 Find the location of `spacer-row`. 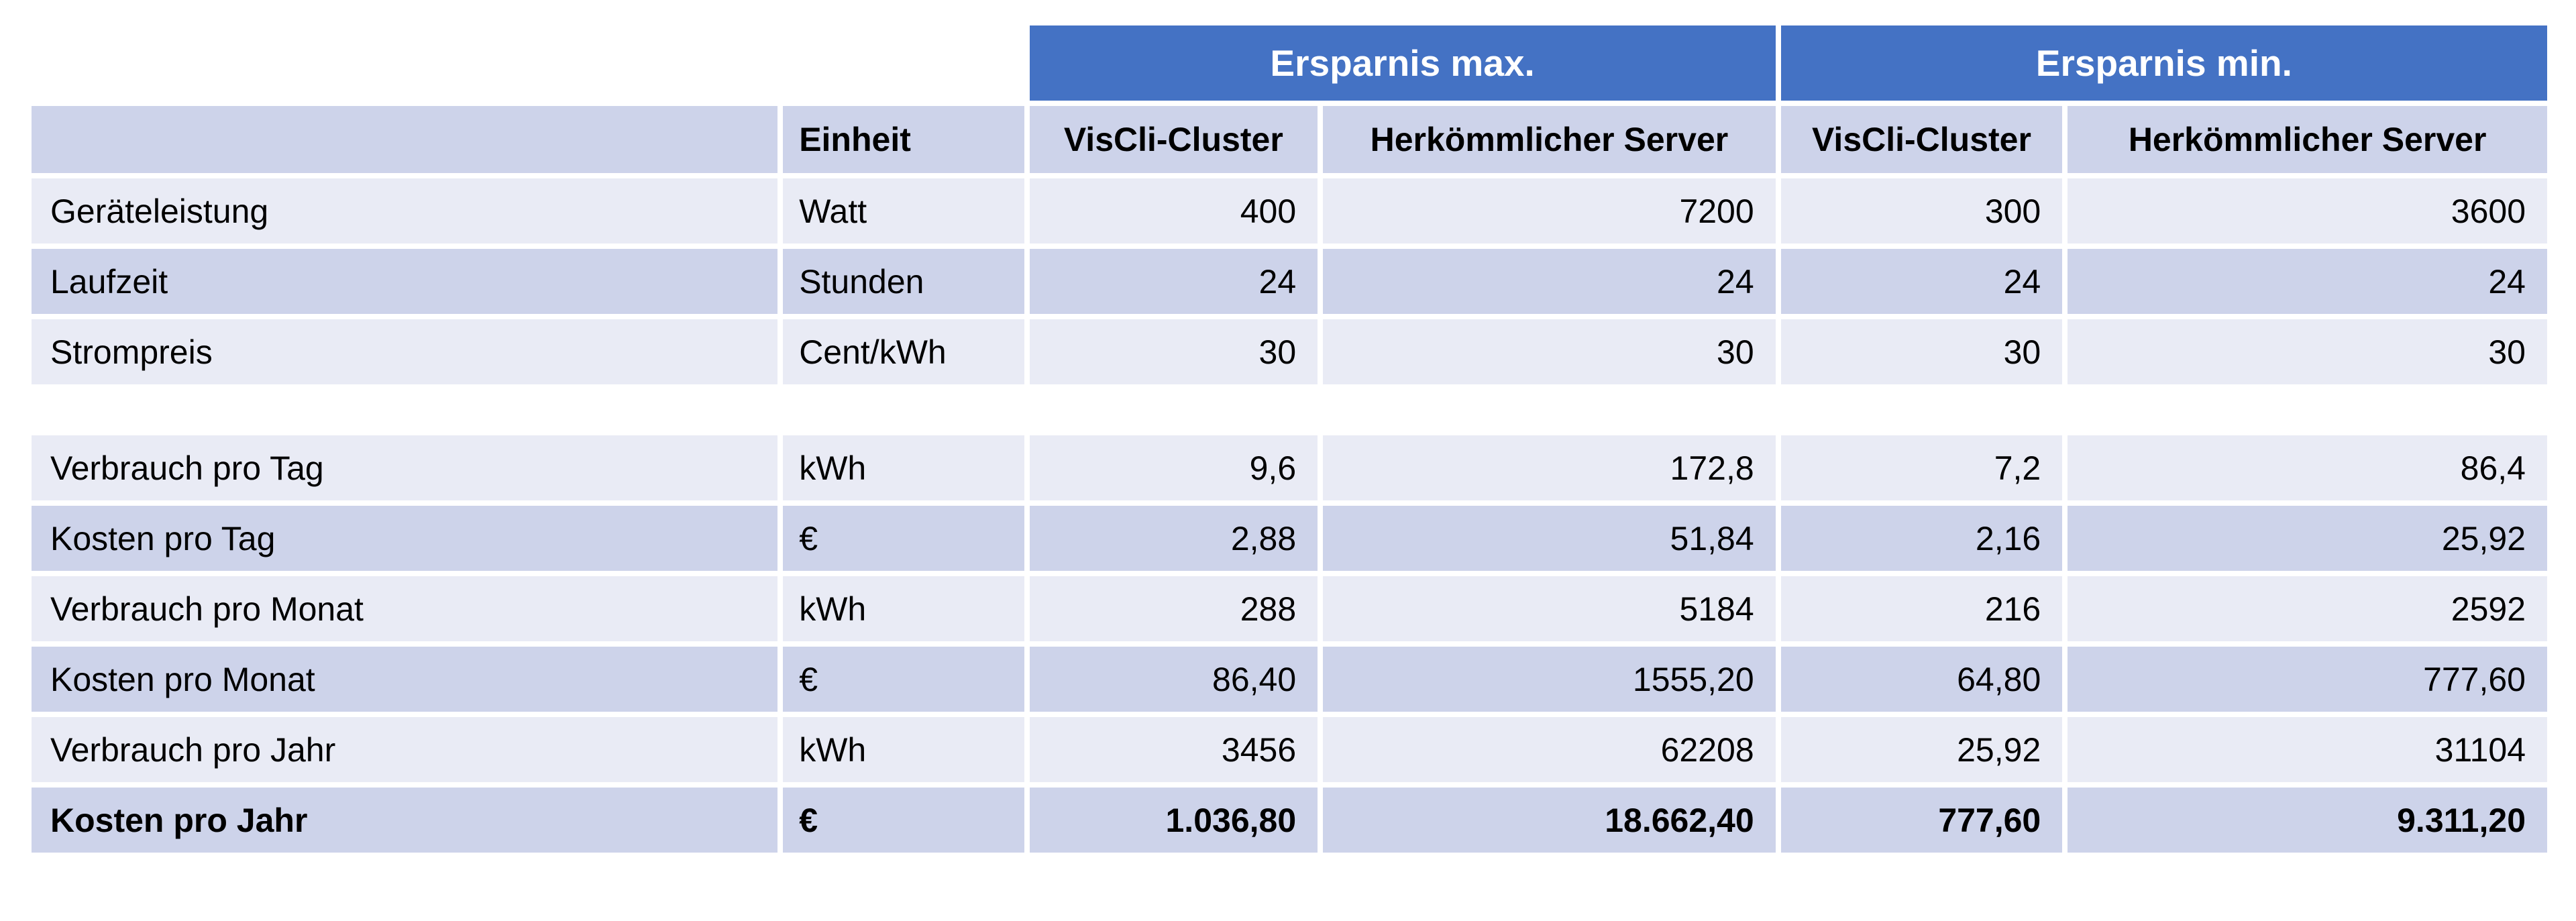

spacer-row is located at coordinates (1289, 410).